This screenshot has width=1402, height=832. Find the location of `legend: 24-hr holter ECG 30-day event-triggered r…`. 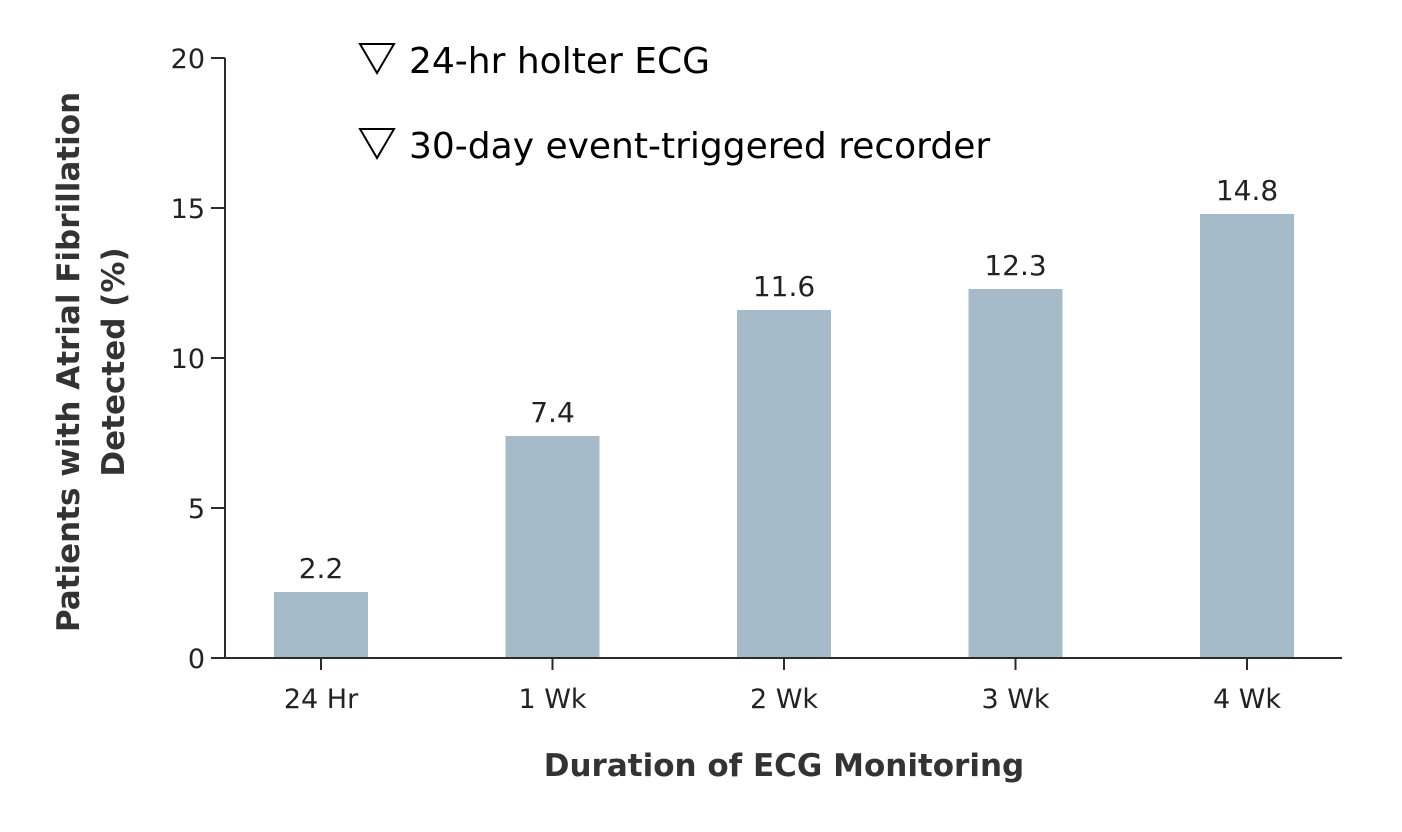

legend: 24-hr holter ECG 30-day event-triggered r… is located at coordinates (674, 104).